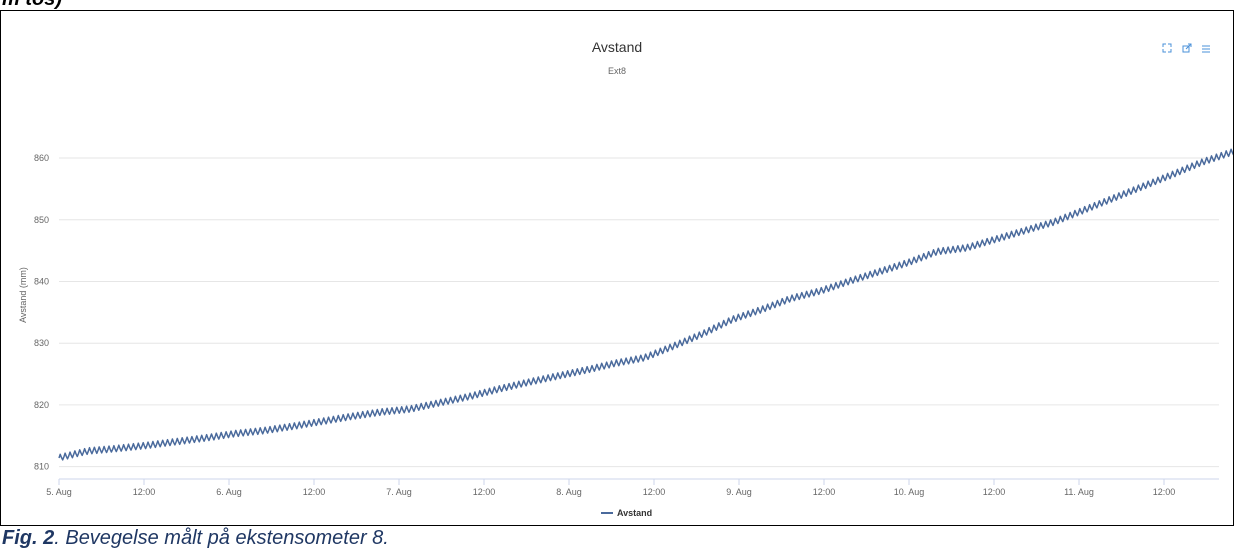  I want to click on header-fragment: m tos), so click(32, 5).